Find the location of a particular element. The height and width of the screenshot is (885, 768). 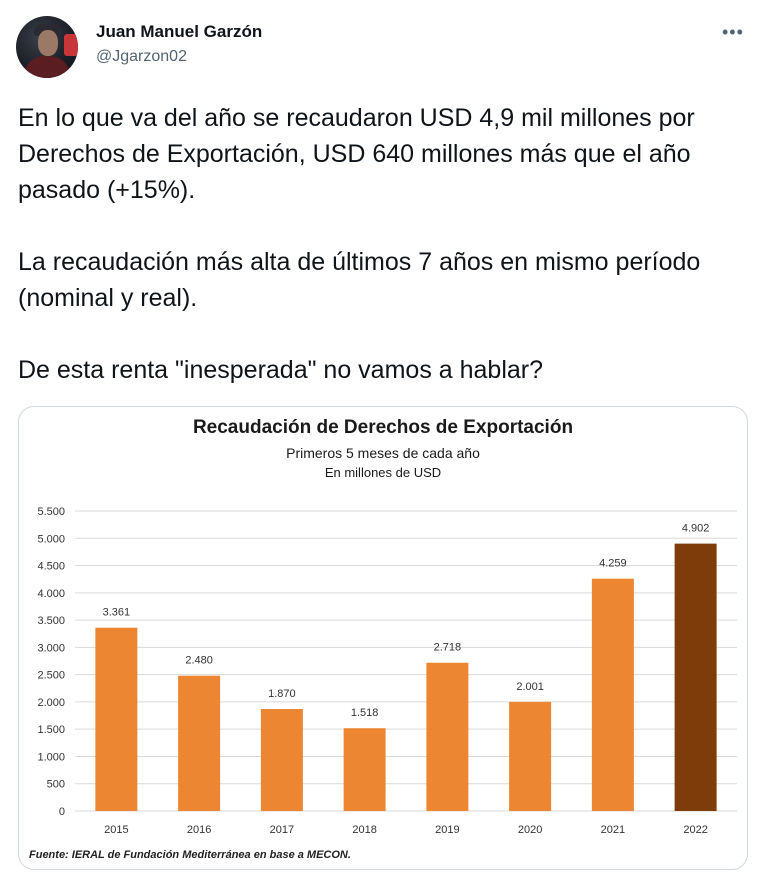

x-tick-label: 2020 is located at coordinates (530, 830).